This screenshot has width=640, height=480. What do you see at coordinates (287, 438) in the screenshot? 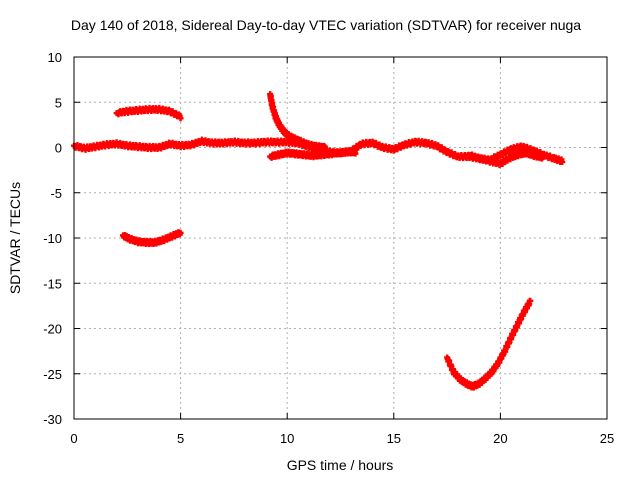
I see `x-tick-label: 10` at bounding box center [287, 438].